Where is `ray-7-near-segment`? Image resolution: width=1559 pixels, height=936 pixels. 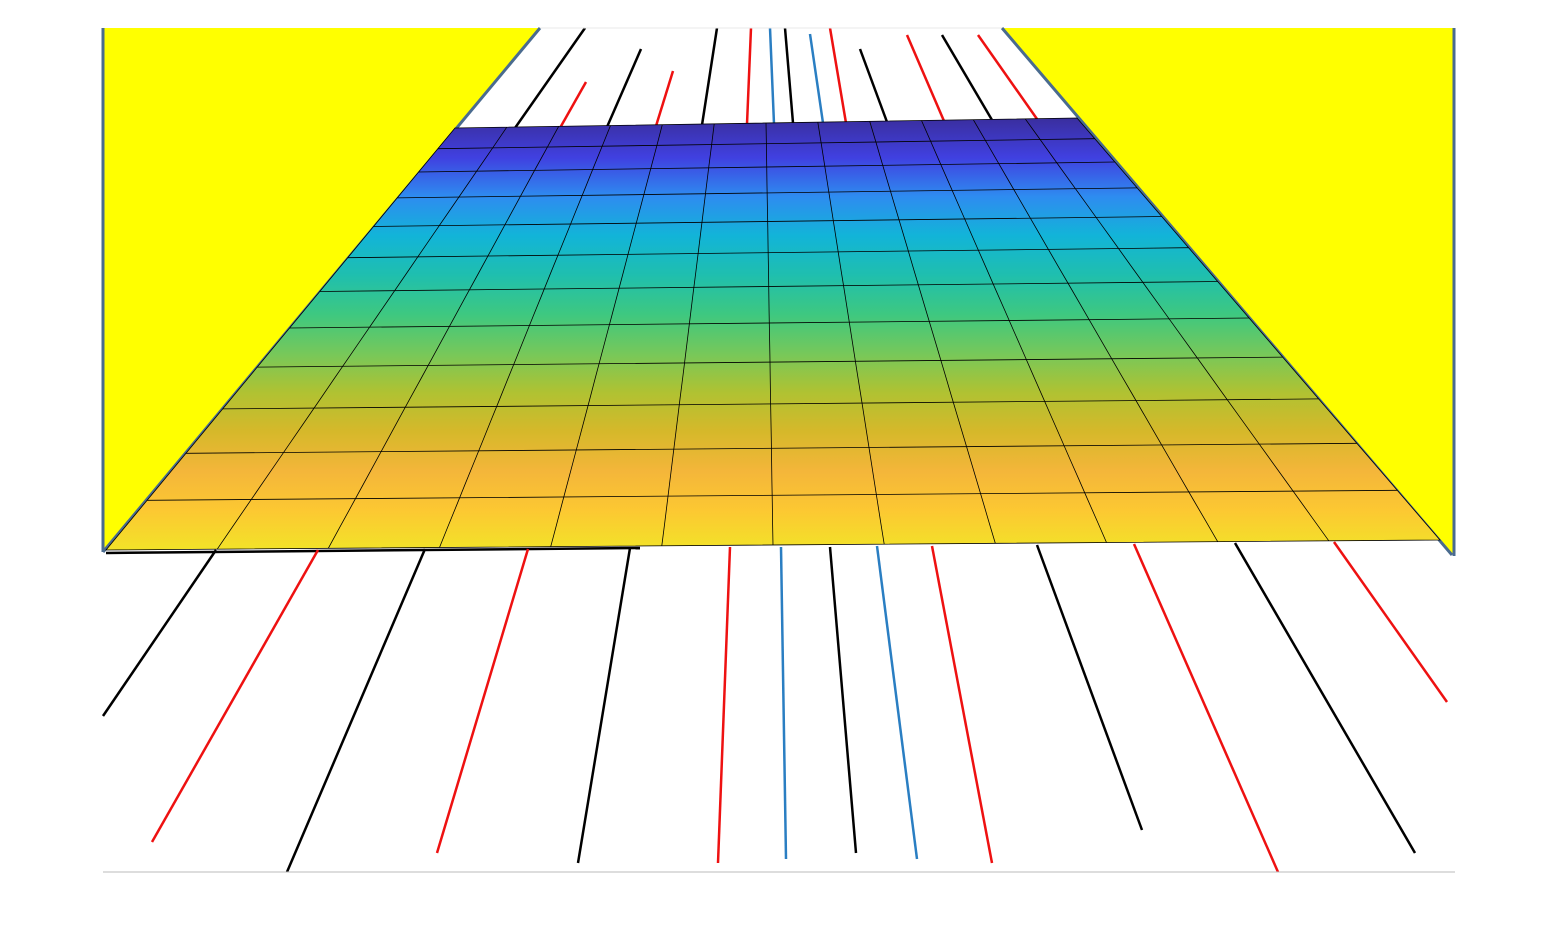 ray-7-near-segment is located at coordinates (783, 703).